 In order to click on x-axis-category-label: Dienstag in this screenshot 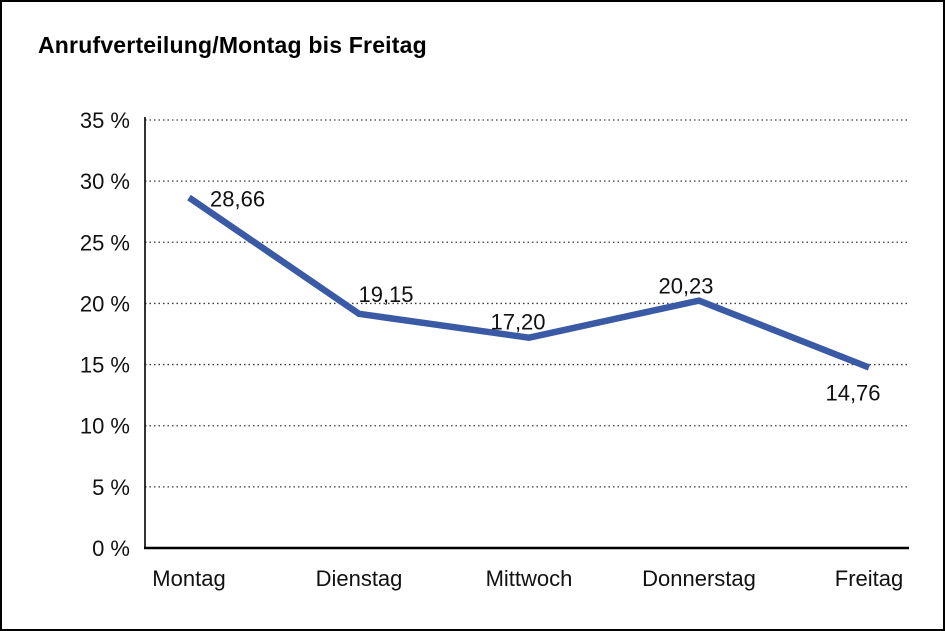, I will do `click(359, 578)`.